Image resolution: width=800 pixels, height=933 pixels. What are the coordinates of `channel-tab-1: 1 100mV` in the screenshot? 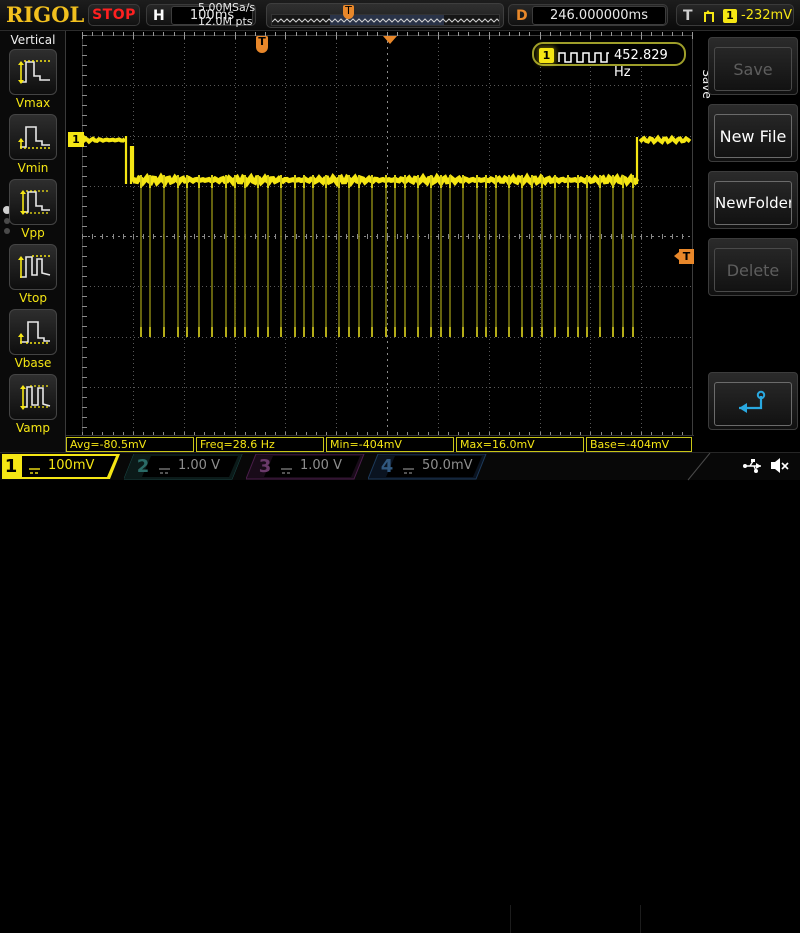 It's located at (62, 466).